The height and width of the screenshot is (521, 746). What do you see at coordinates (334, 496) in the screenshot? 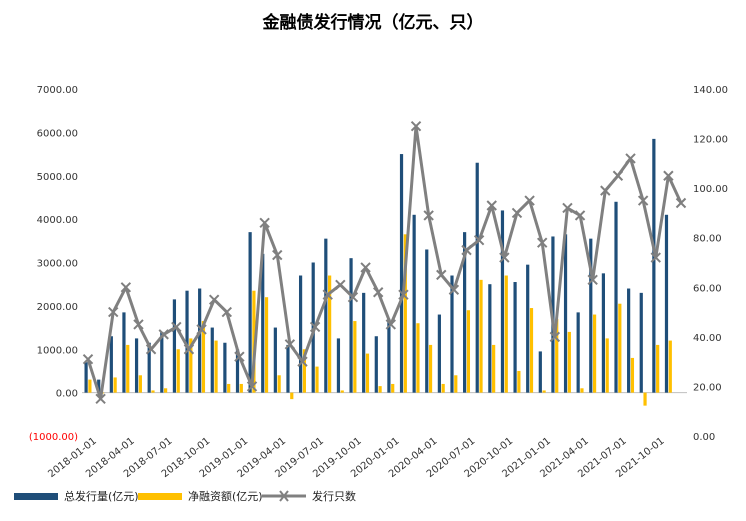
I see `legend-label-count: 发行只数` at bounding box center [334, 496].